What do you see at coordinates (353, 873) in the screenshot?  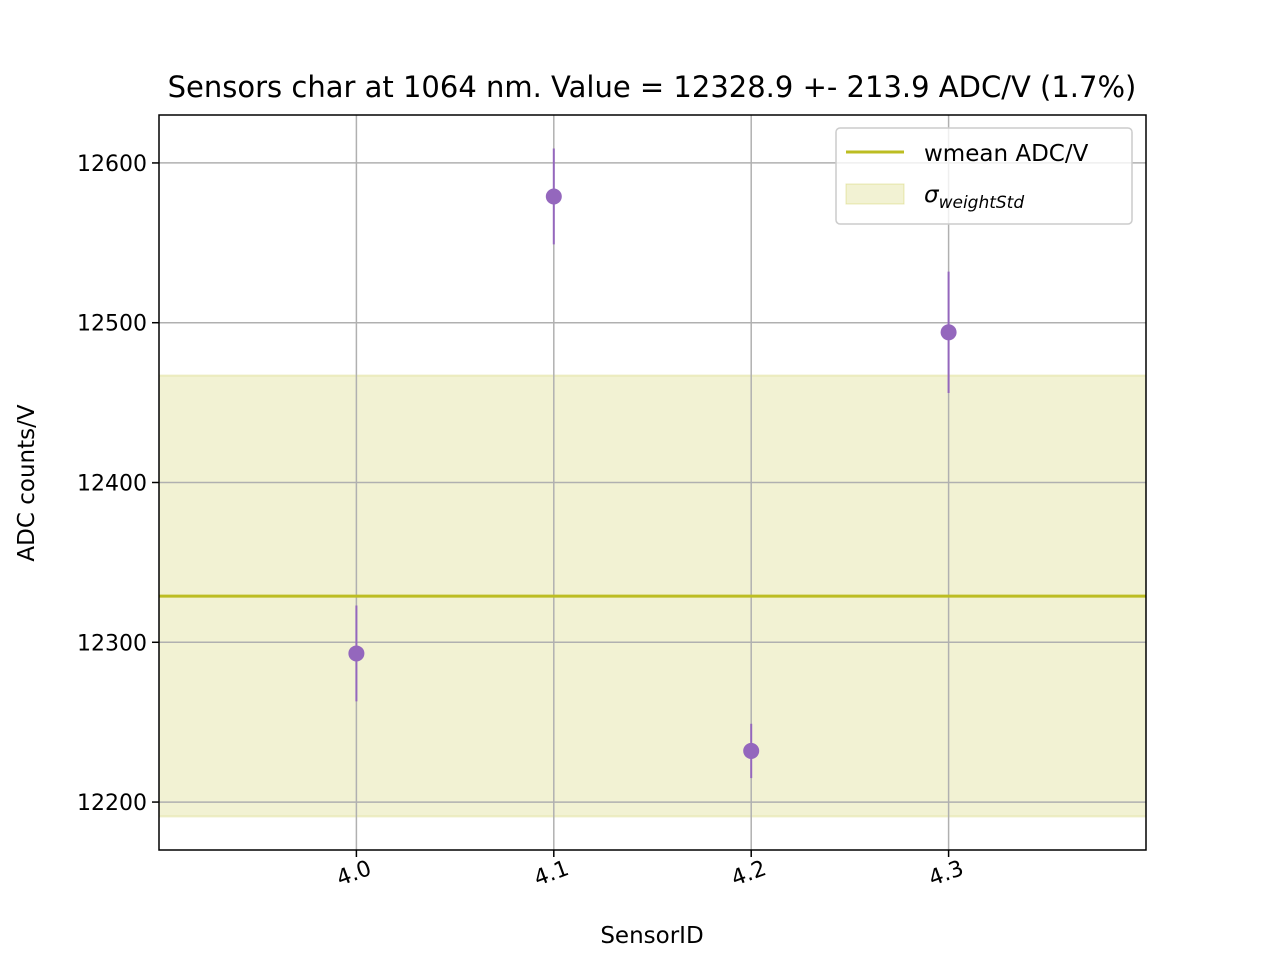 I see `x-tick-label: 4.0` at bounding box center [353, 873].